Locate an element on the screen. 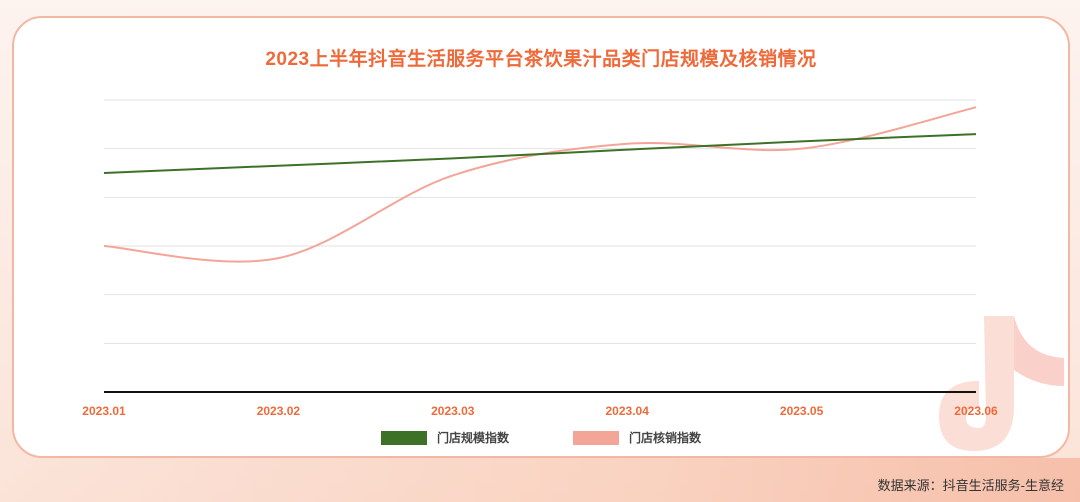  x-tick-label: 2023.05 is located at coordinates (802, 411).